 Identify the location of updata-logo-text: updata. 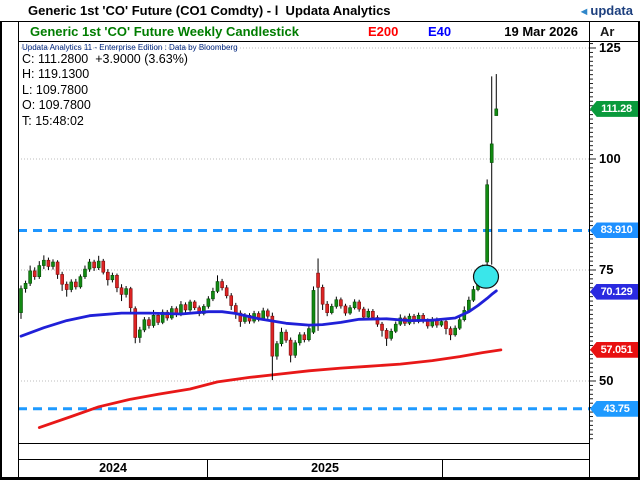
(611, 10).